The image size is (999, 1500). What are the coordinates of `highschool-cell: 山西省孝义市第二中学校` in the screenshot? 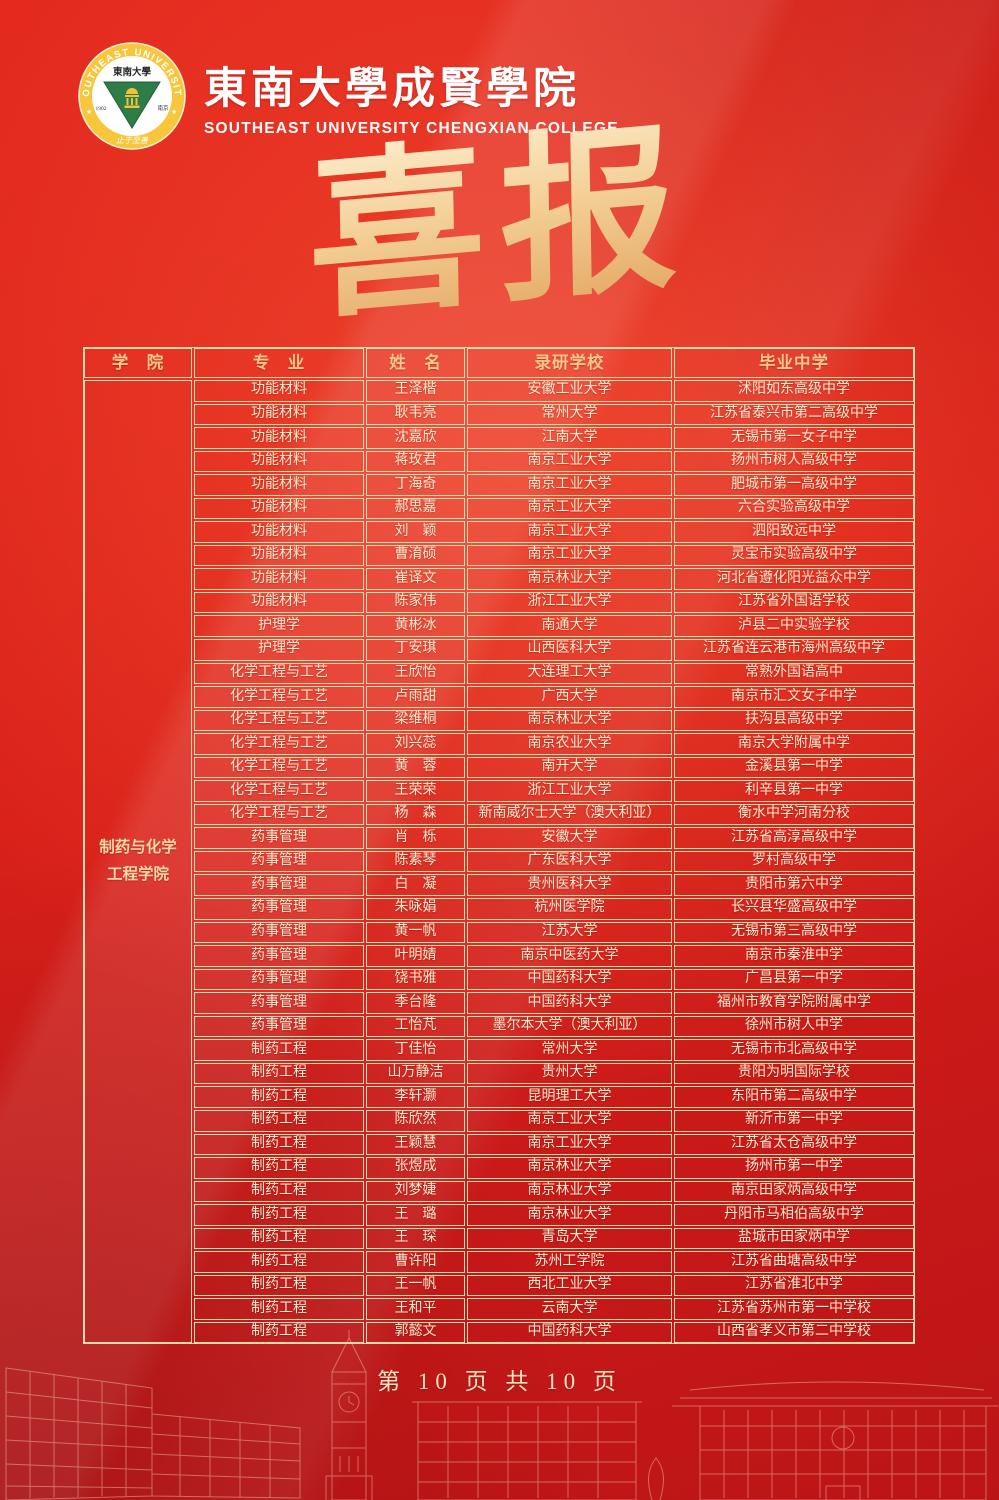 It's located at (794, 1332).